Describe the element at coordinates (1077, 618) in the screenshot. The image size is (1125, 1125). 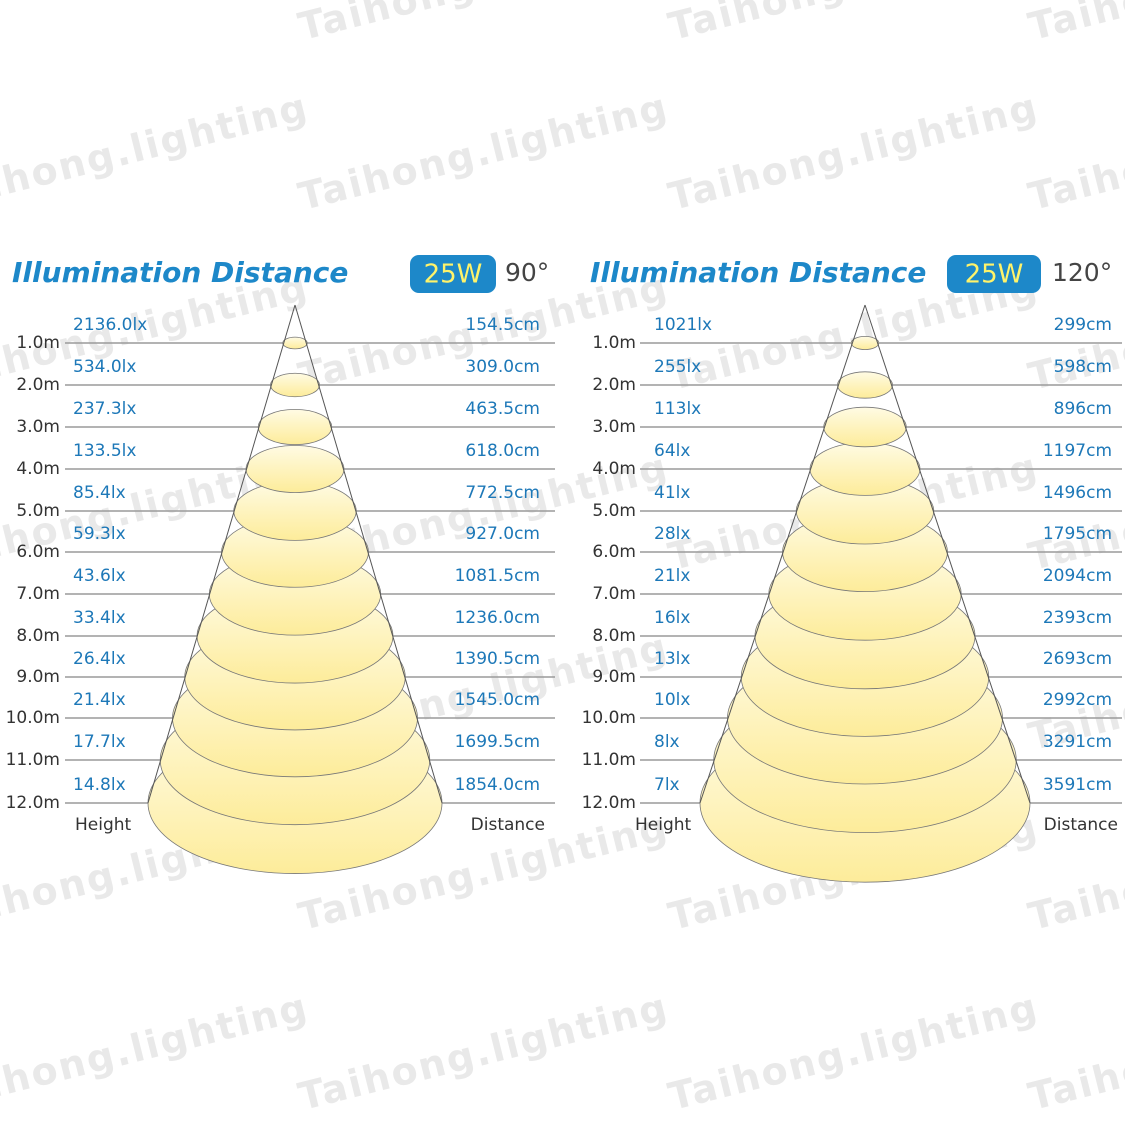
I see `distance: 2393cm` at that location.